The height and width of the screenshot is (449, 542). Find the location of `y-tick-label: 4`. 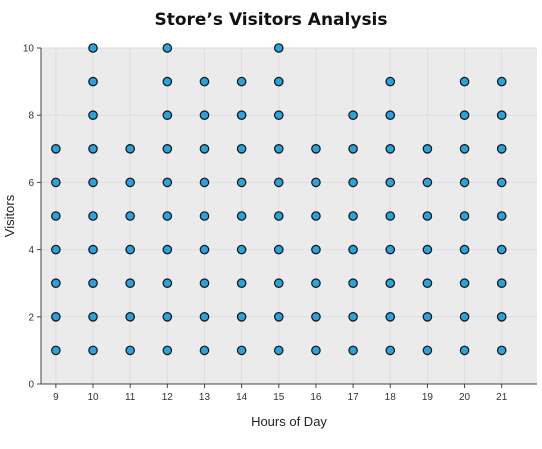

y-tick-label: 4 is located at coordinates (31, 250).